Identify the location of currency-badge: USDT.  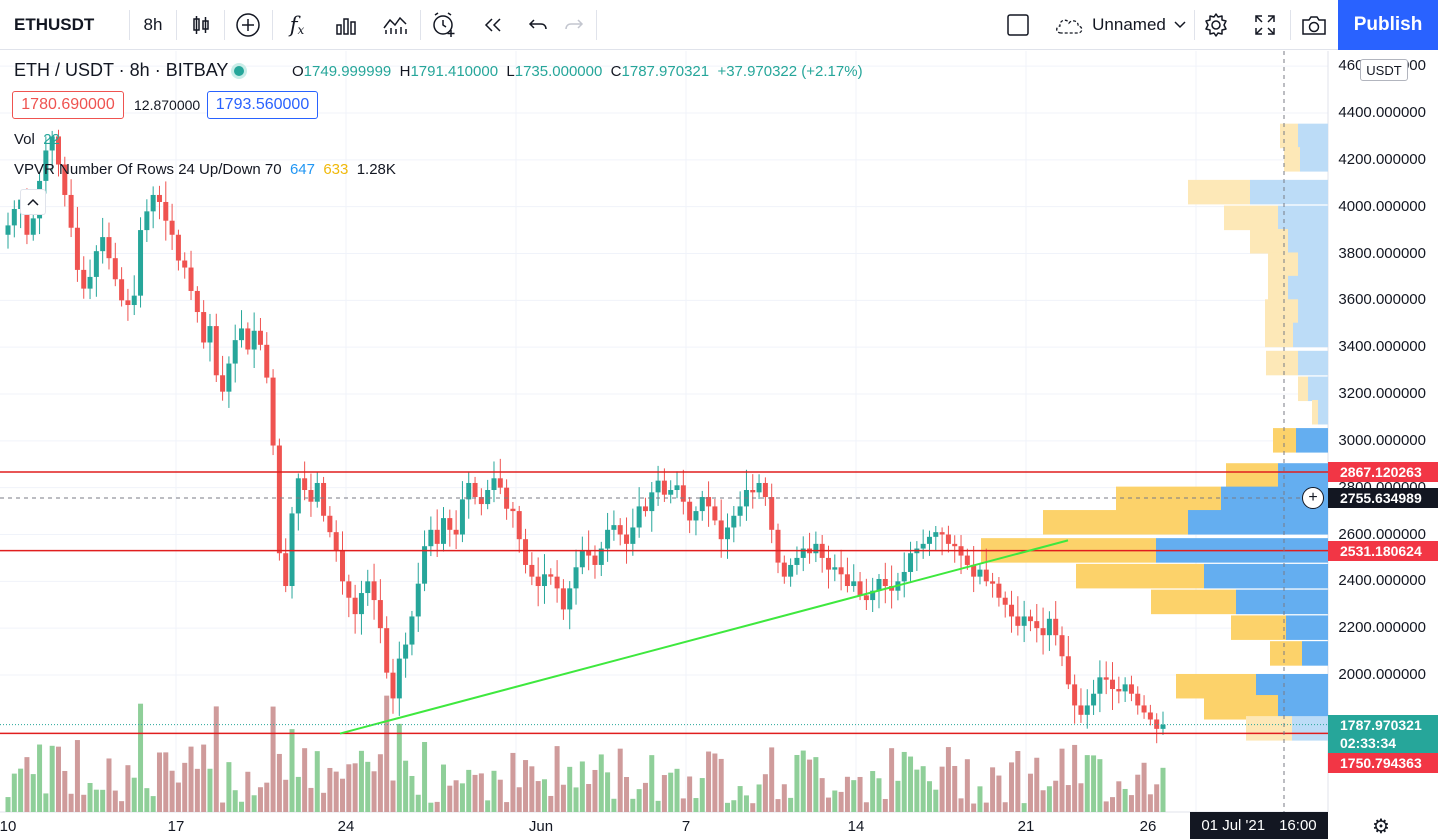
(1384, 70).